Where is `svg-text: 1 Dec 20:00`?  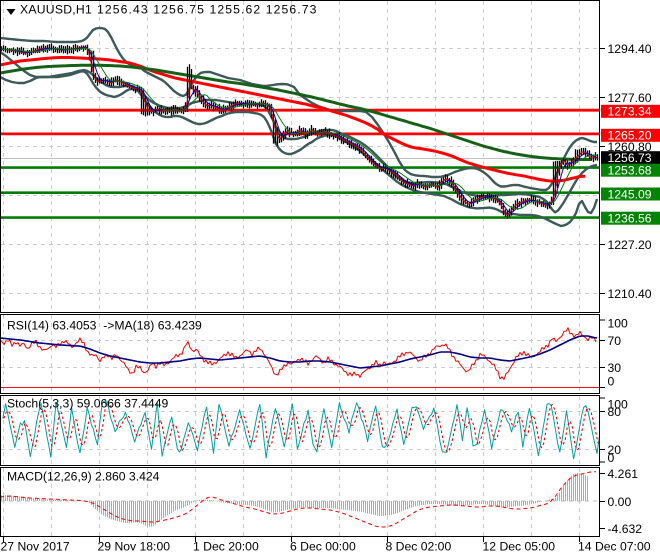 svg-text: 1 Dec 20:00 is located at coordinates (226, 547).